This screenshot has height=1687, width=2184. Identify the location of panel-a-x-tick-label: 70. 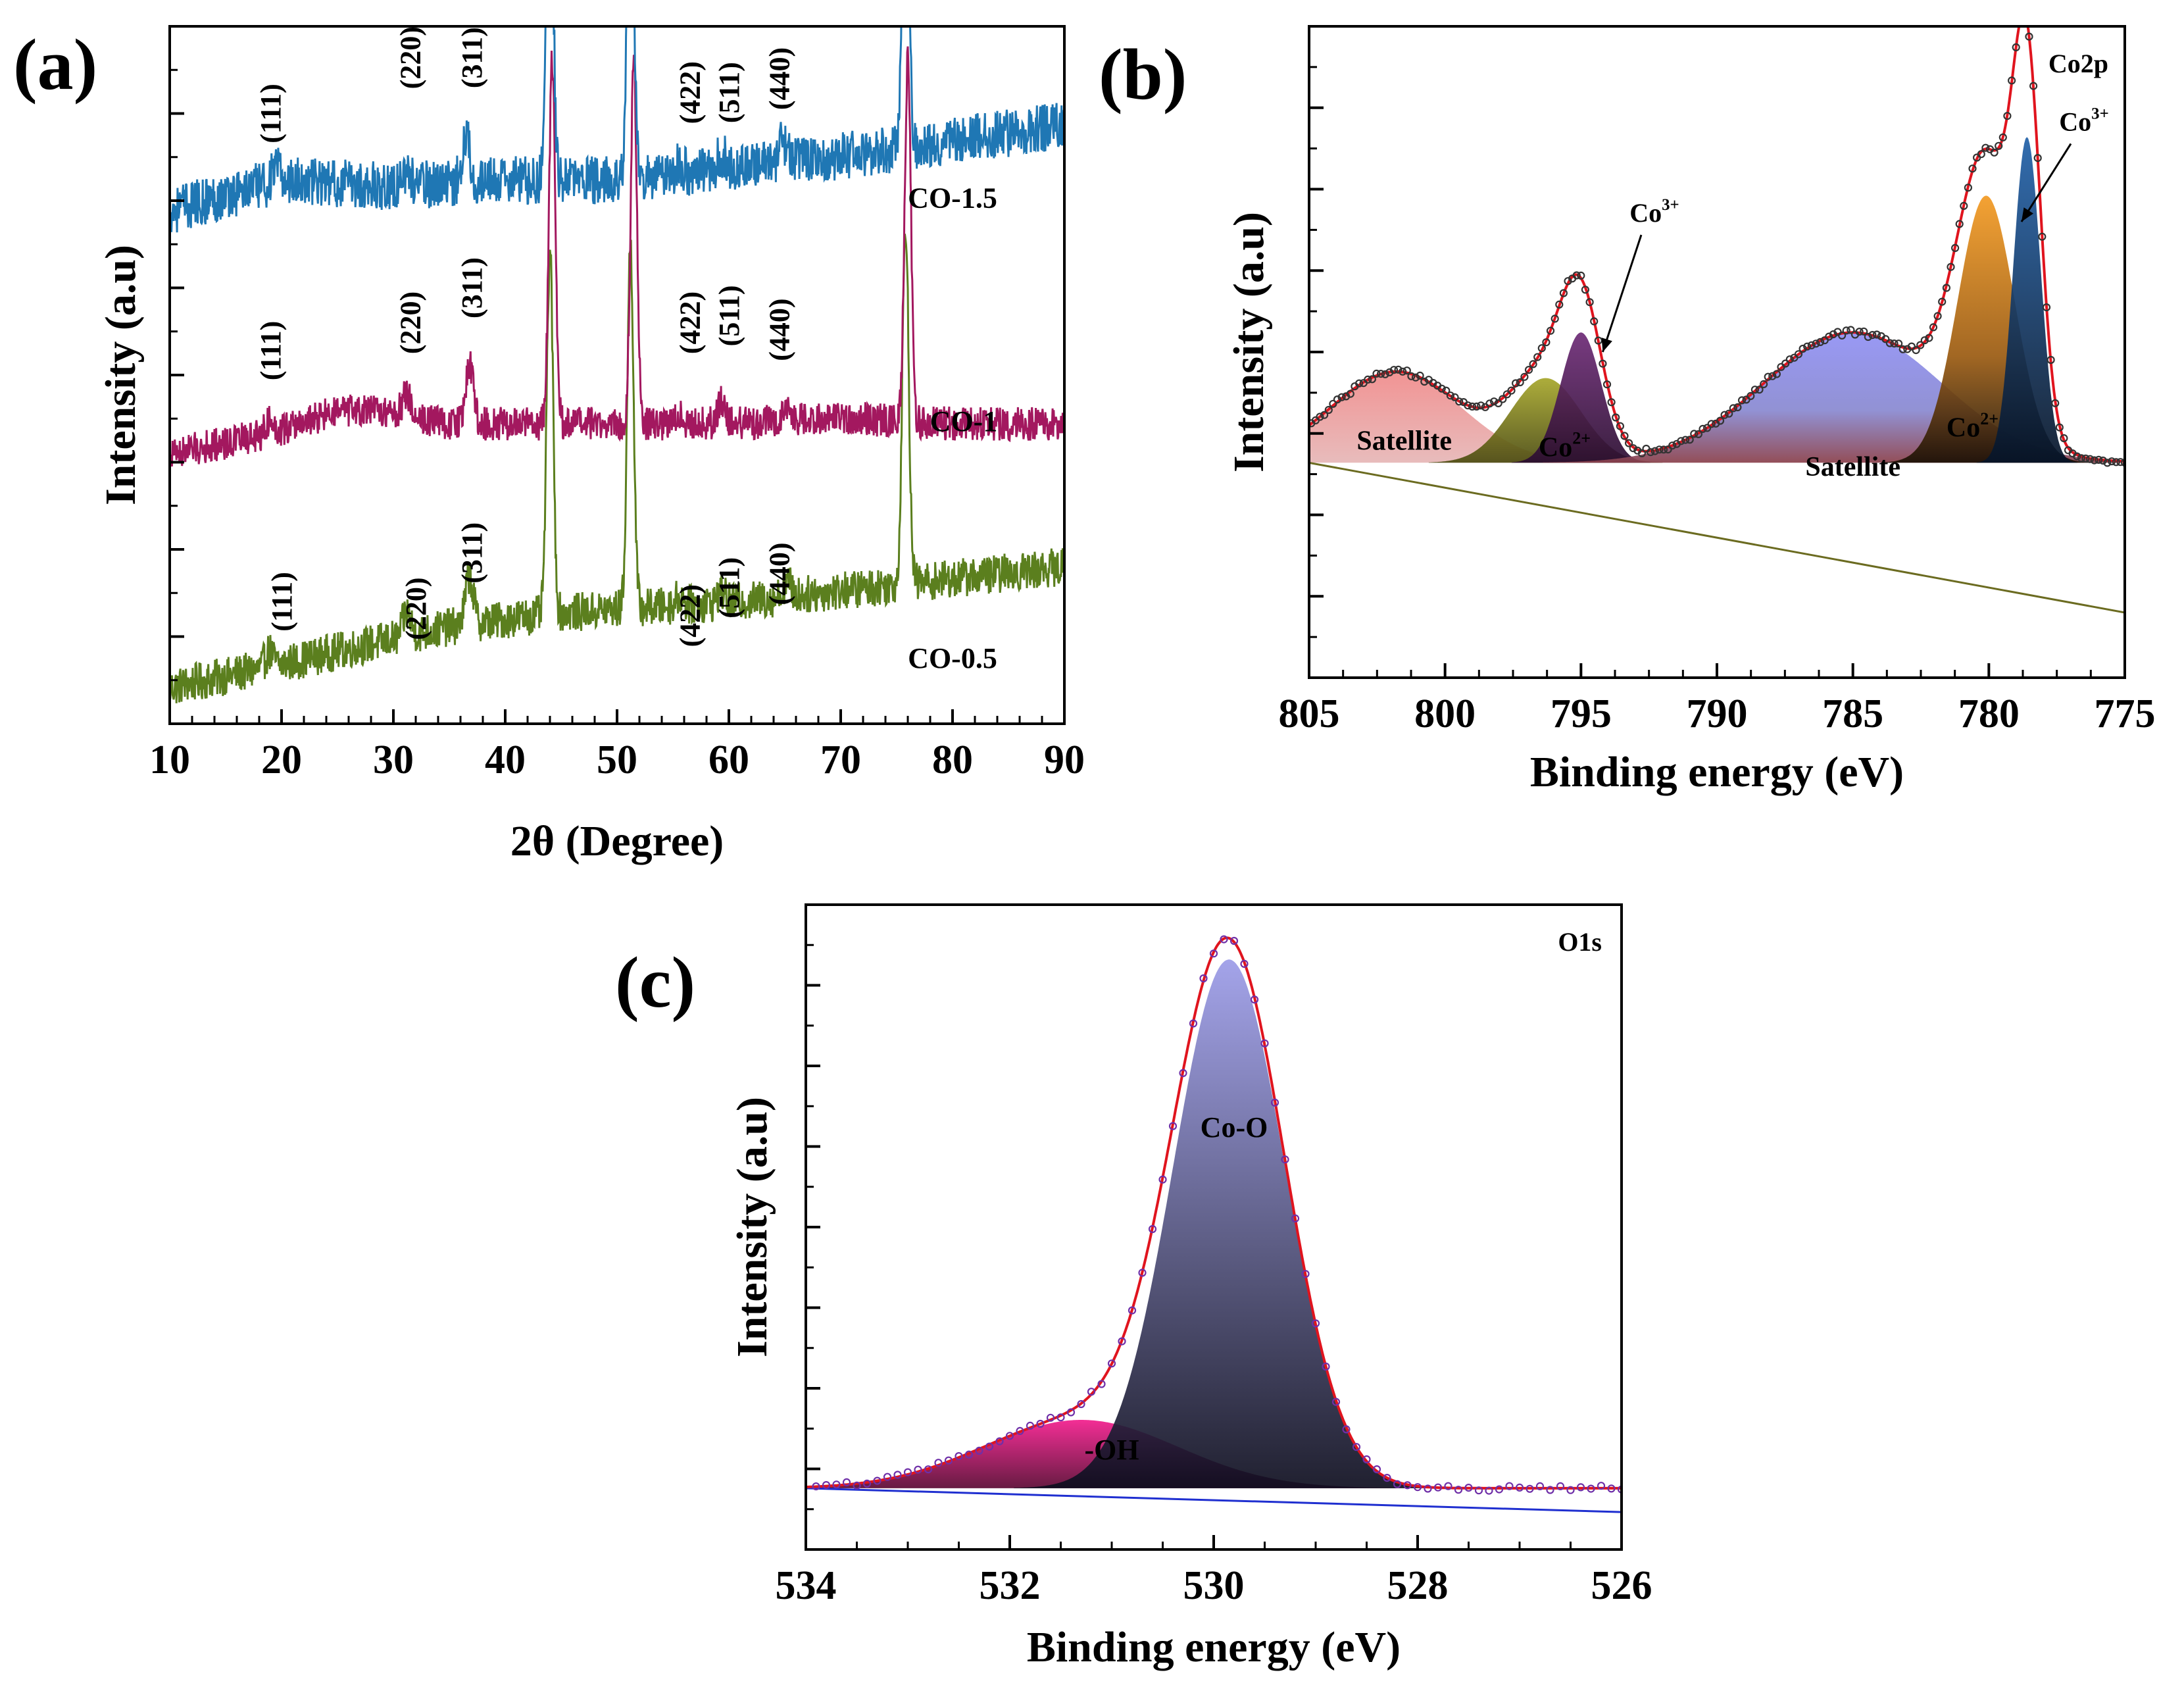
(840, 760).